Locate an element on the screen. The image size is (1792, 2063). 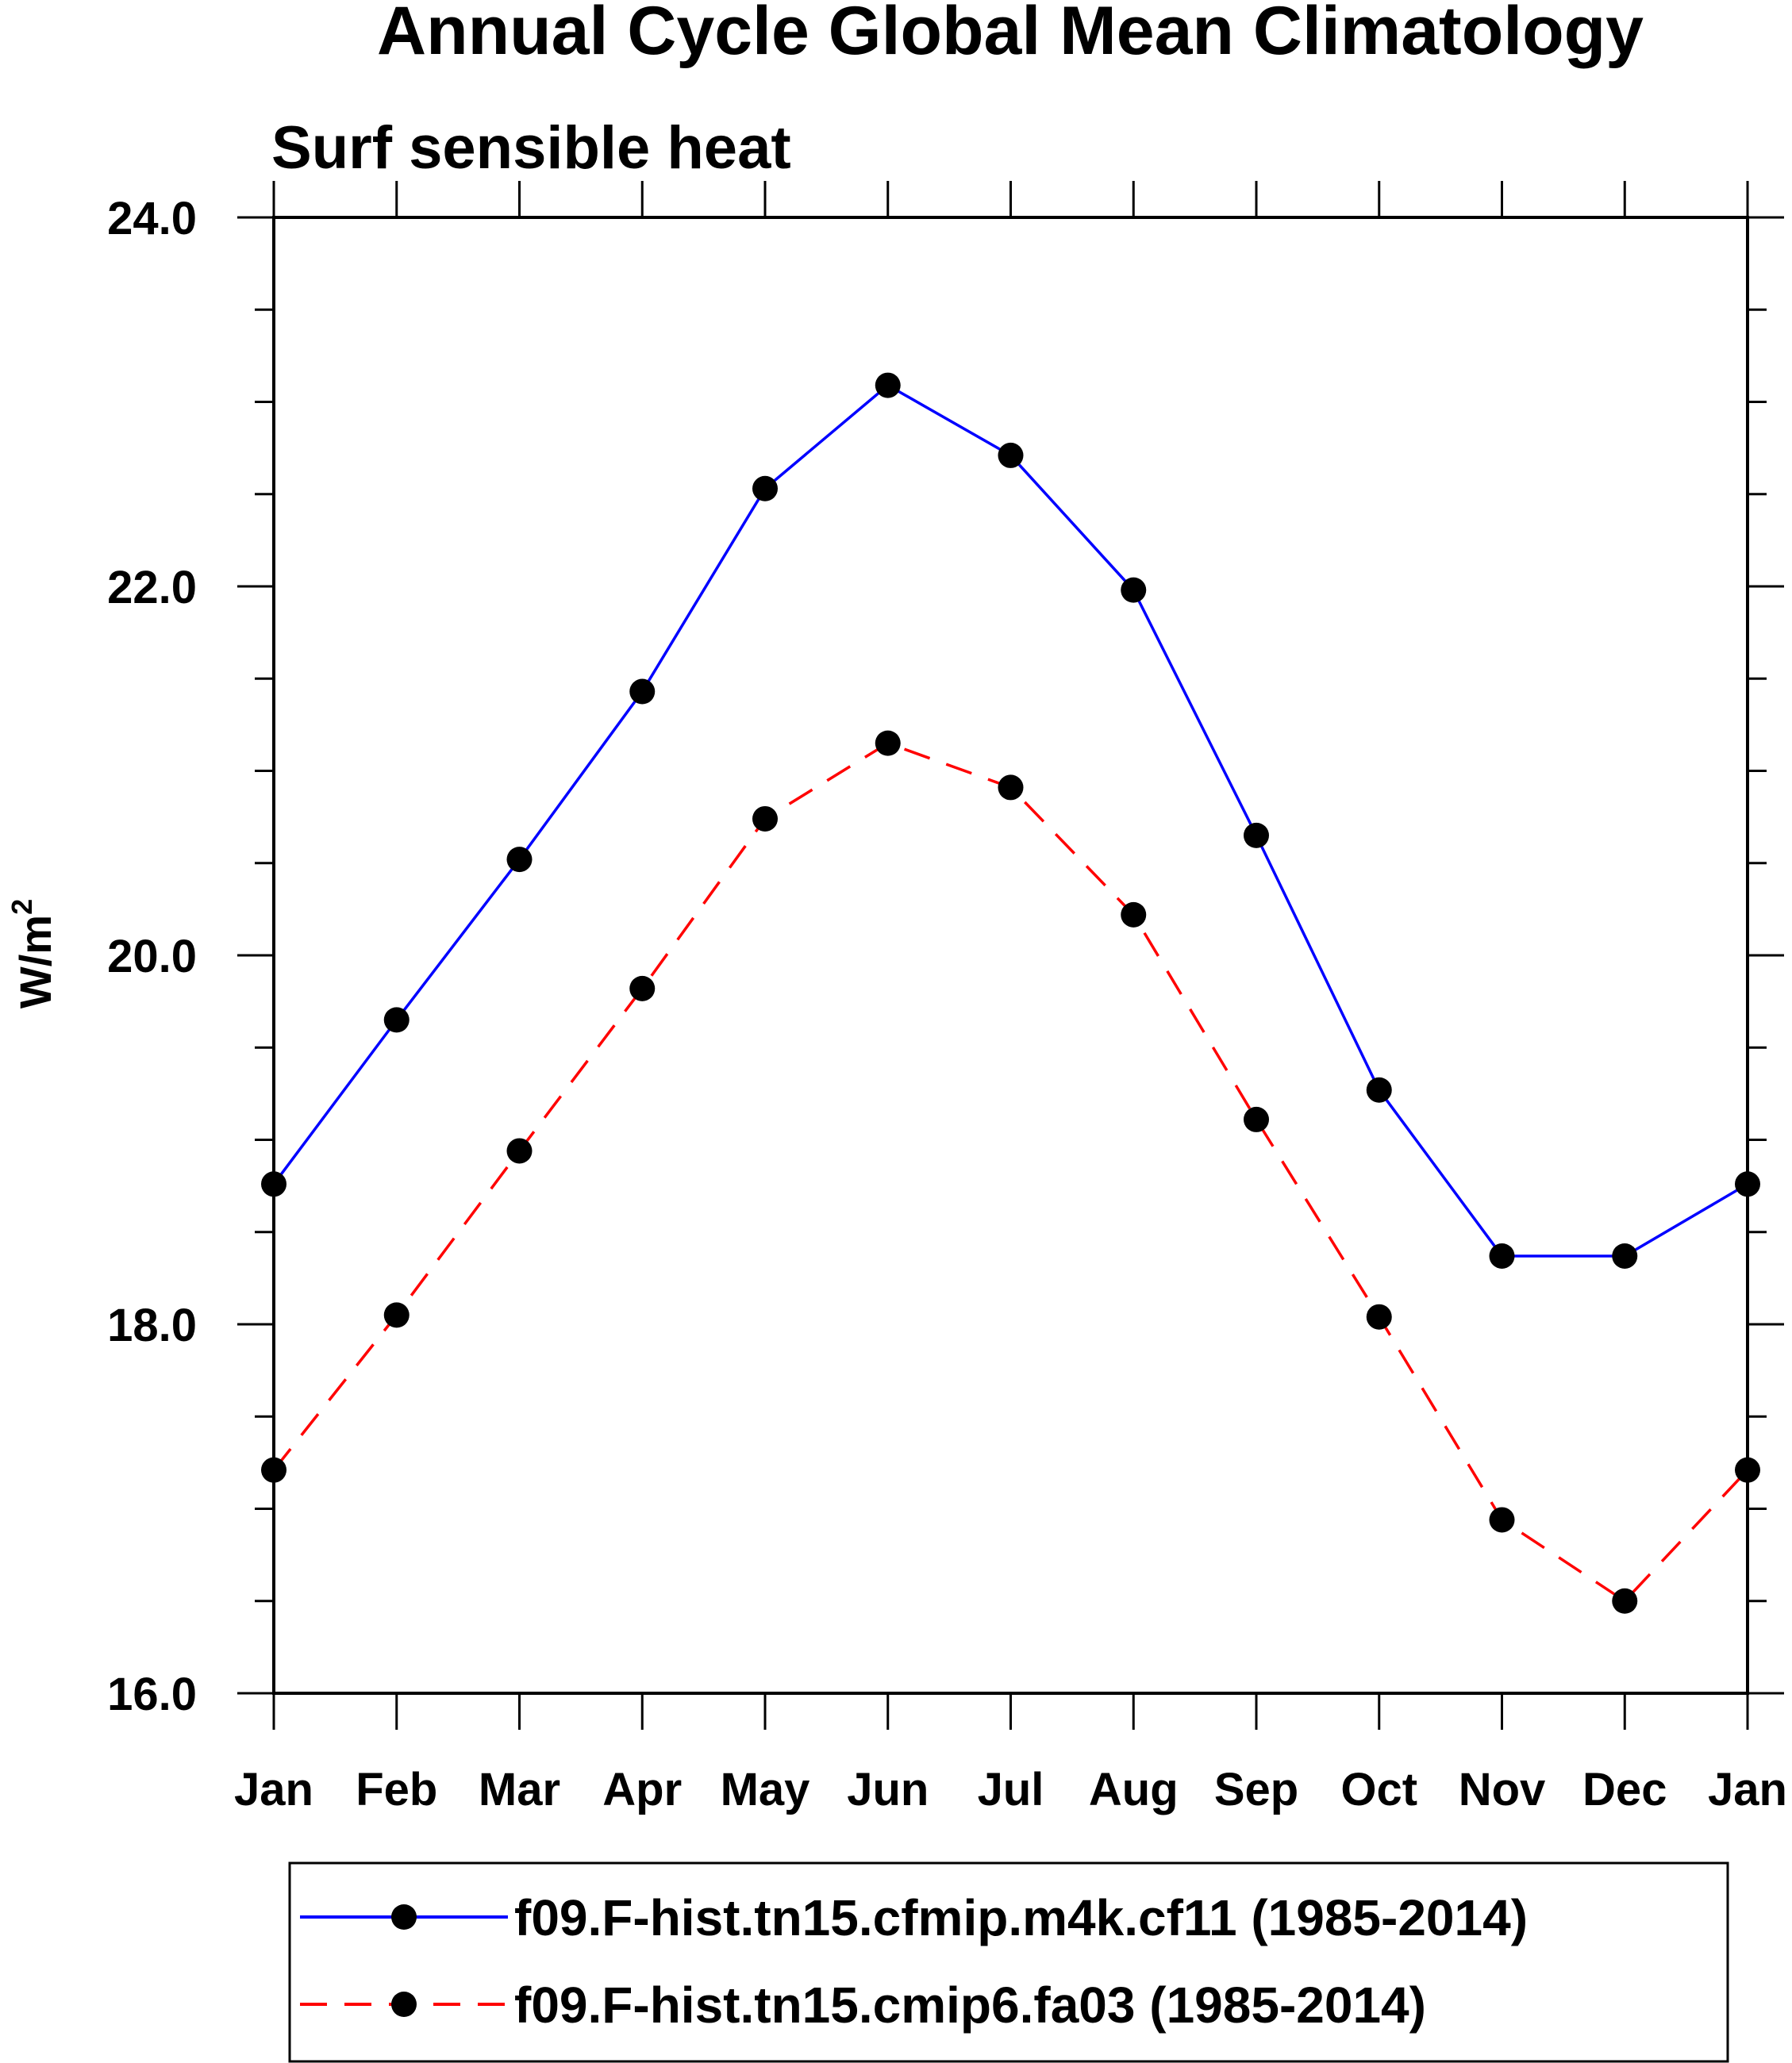
x-tick-label: Nov is located at coordinates (1502, 1789).